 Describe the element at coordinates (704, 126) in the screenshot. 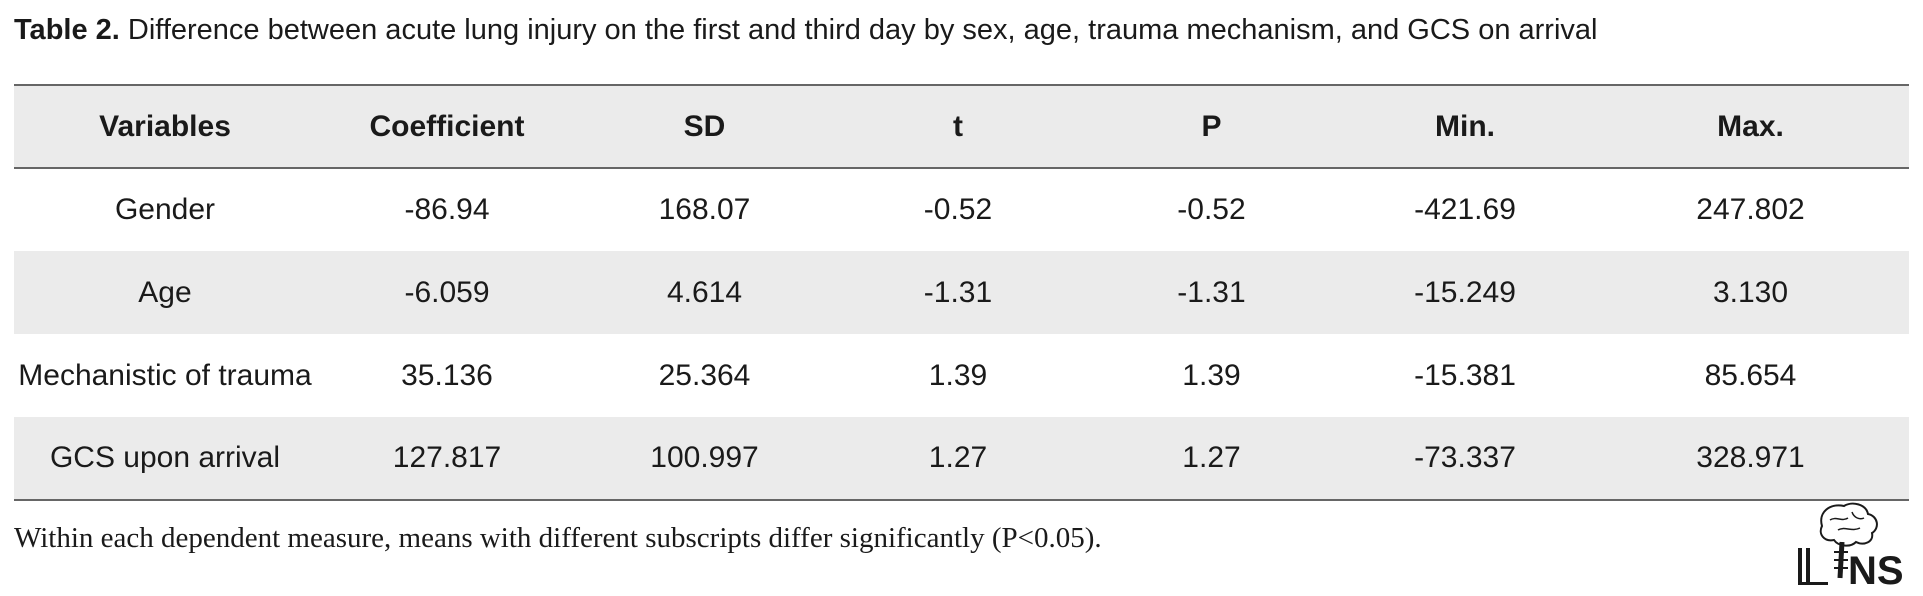

I see `column-header-sd: SD` at that location.